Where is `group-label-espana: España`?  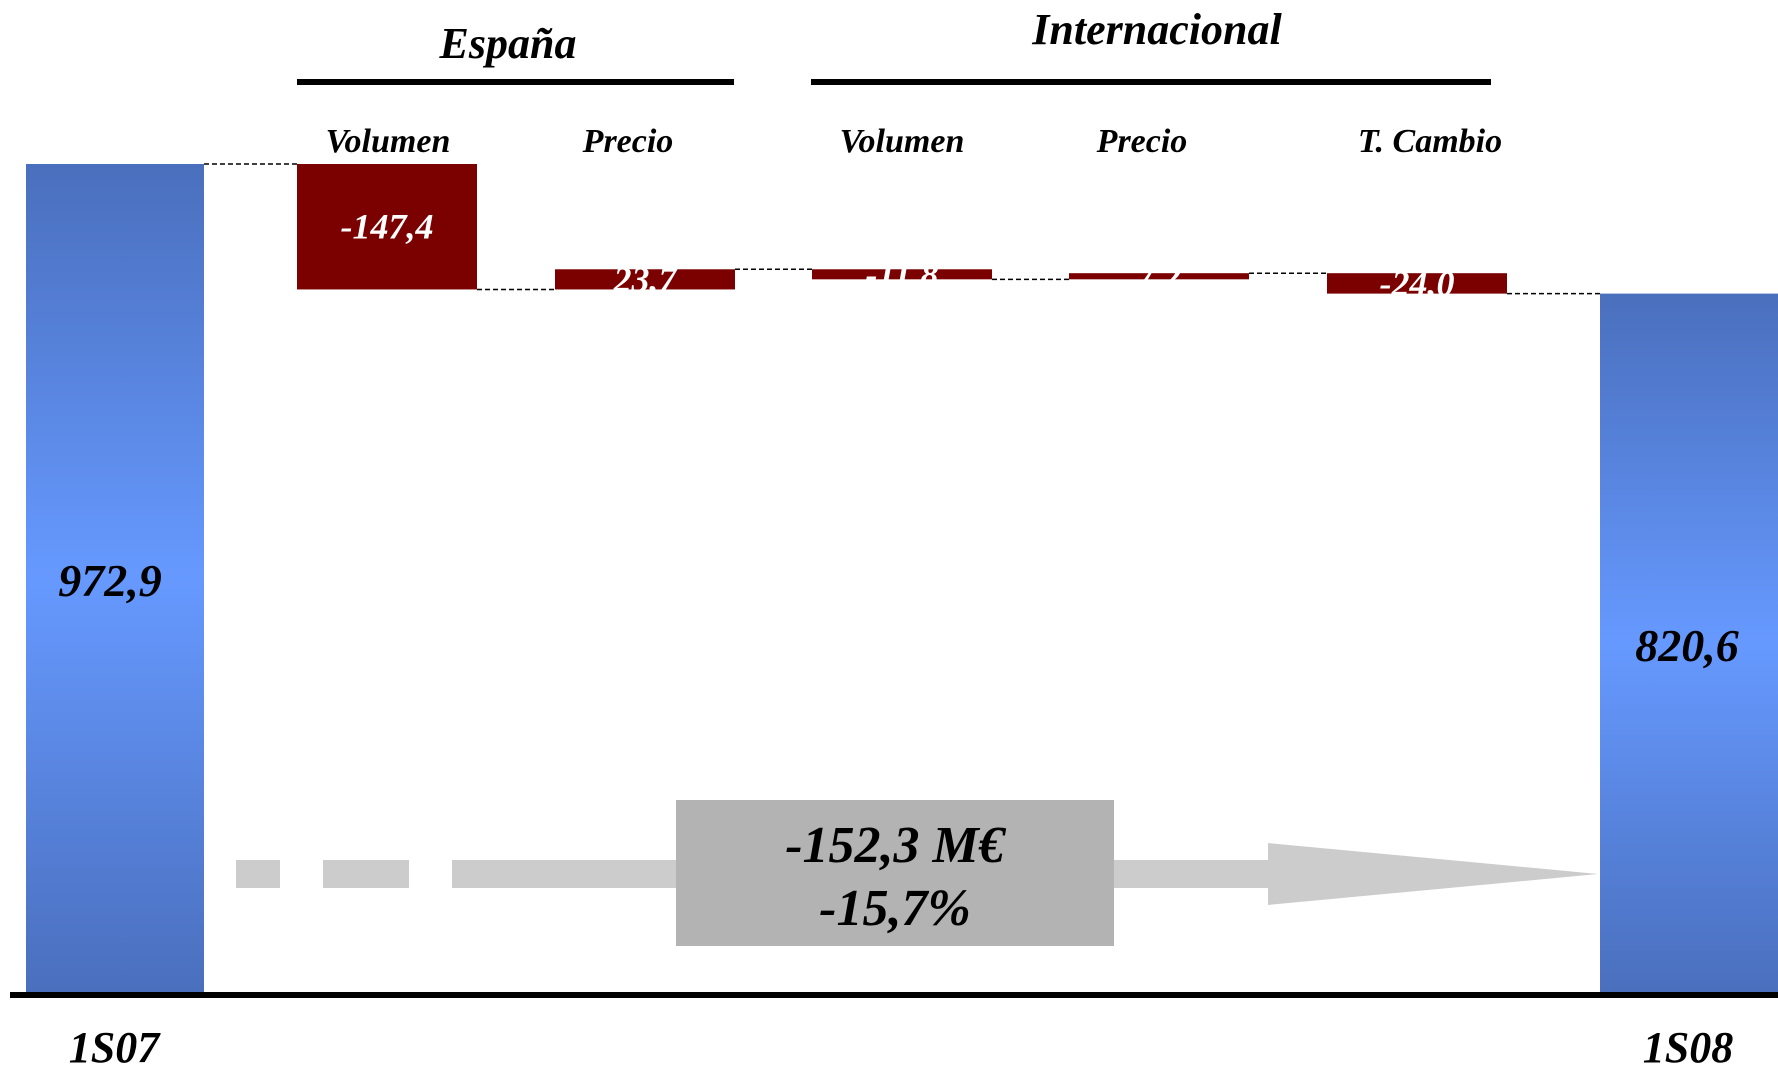
group-label-espana: España is located at coordinates (508, 43).